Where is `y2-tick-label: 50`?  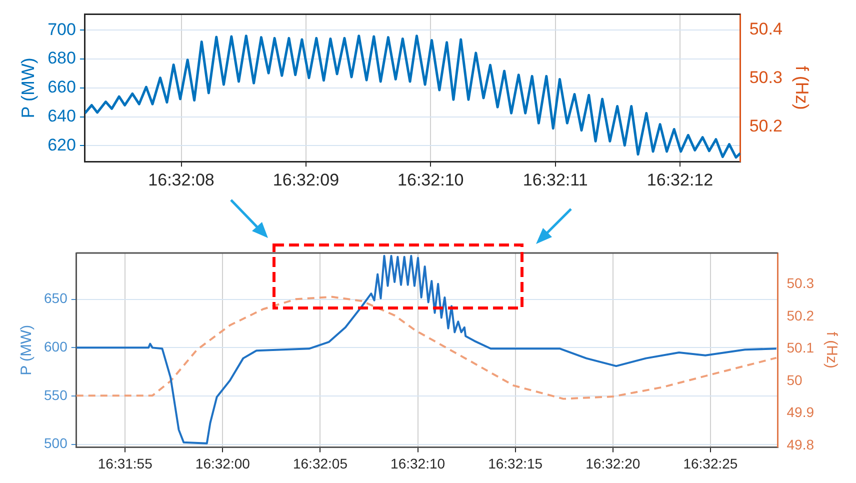
y2-tick-label: 50 is located at coordinates (794, 380).